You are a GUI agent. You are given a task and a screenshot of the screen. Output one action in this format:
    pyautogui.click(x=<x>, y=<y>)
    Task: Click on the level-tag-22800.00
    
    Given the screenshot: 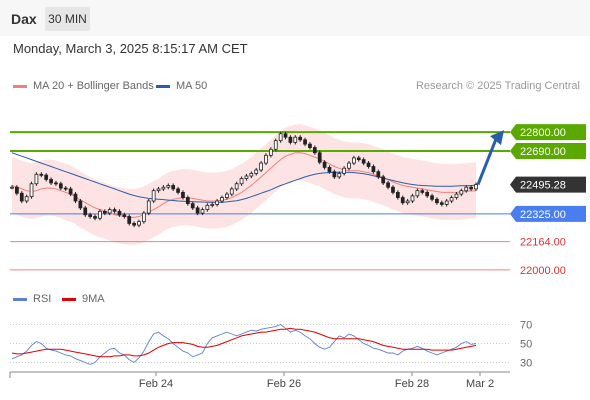 What is the action you would take?
    pyautogui.click(x=548, y=132)
    